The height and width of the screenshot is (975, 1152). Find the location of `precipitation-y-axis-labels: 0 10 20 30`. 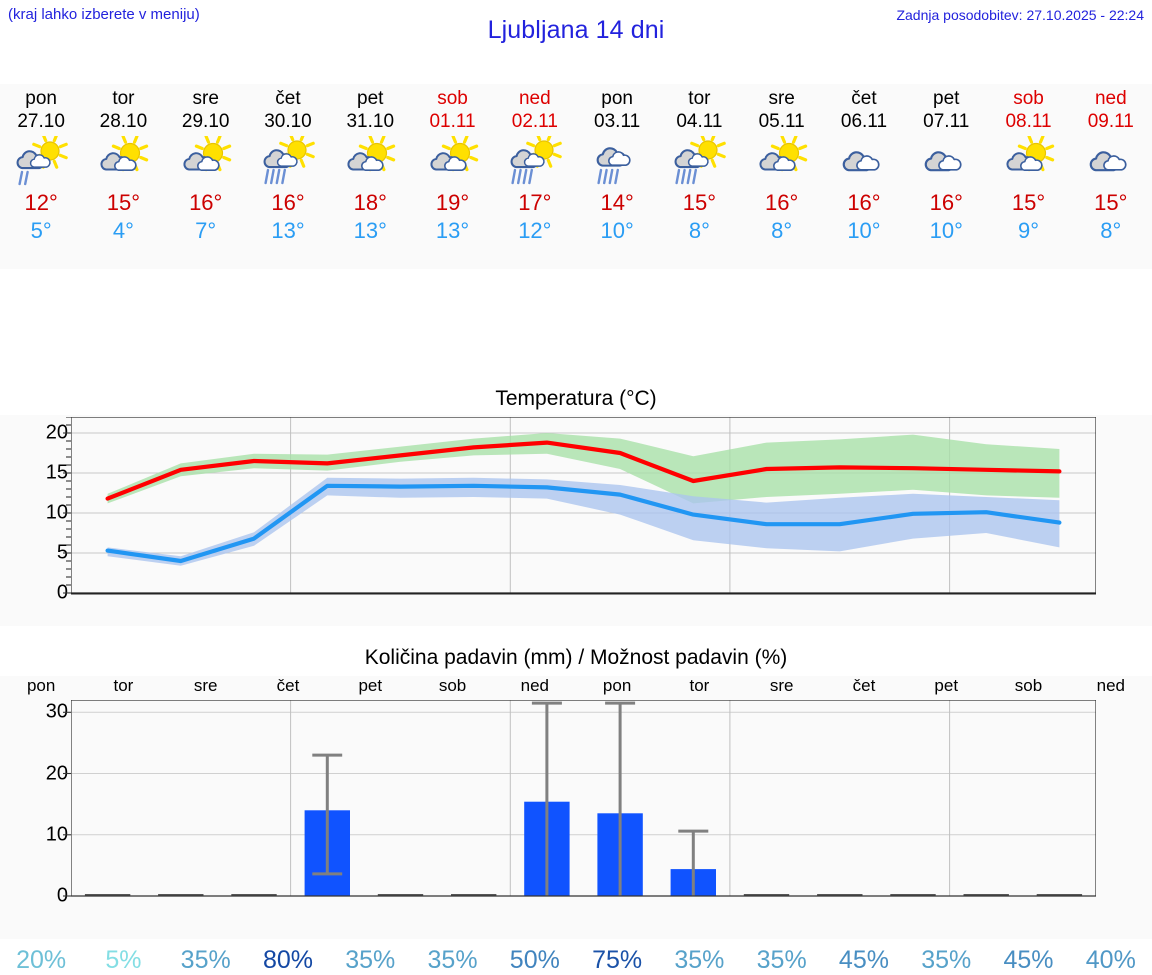

precipitation-y-axis-labels: 0 10 20 30 is located at coordinates (43, 803).